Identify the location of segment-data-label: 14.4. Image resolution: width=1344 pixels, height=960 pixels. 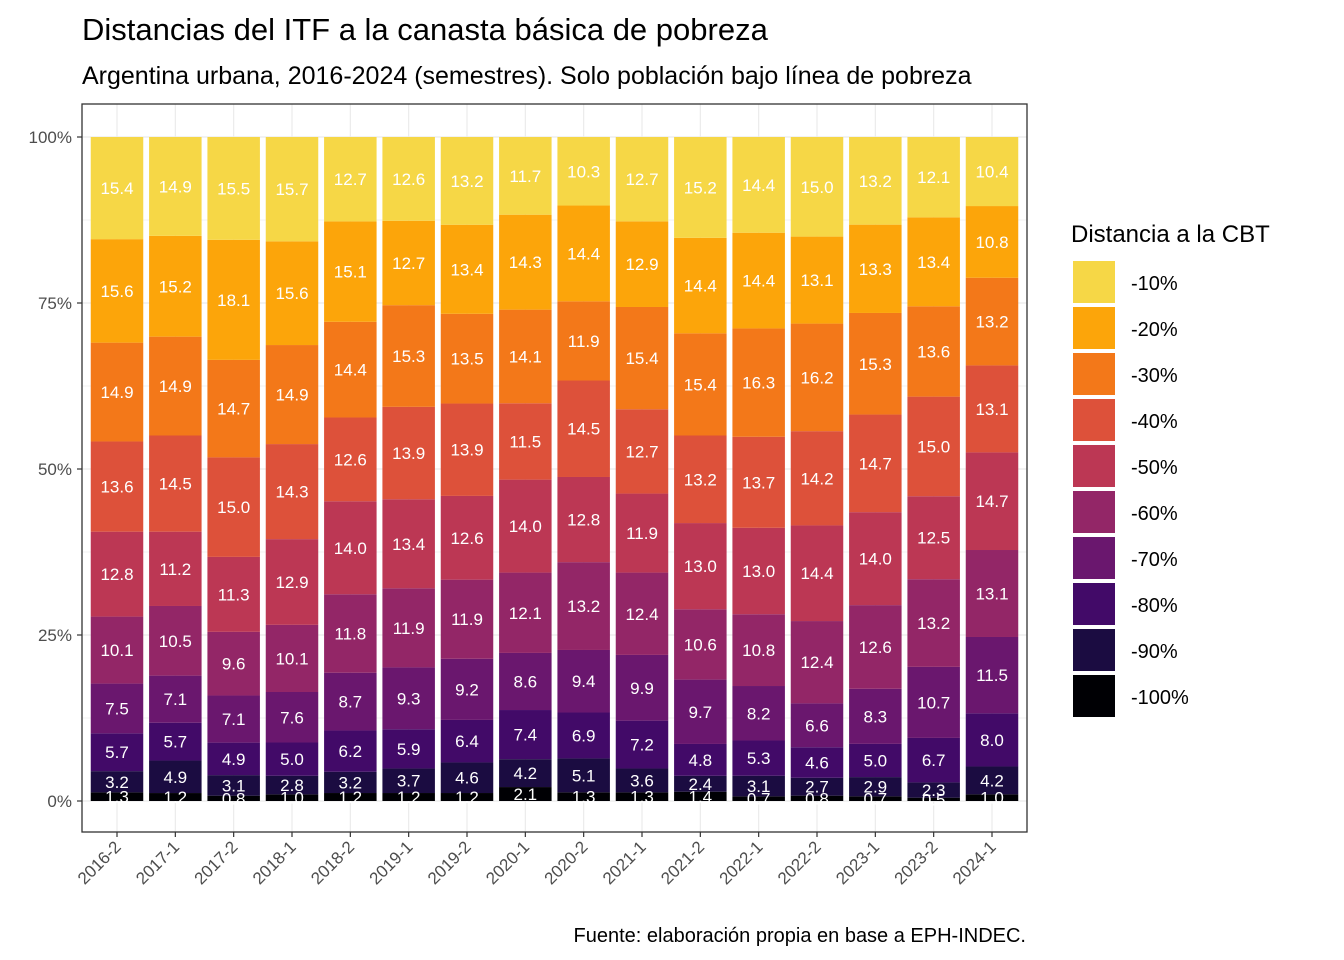
(700, 286).